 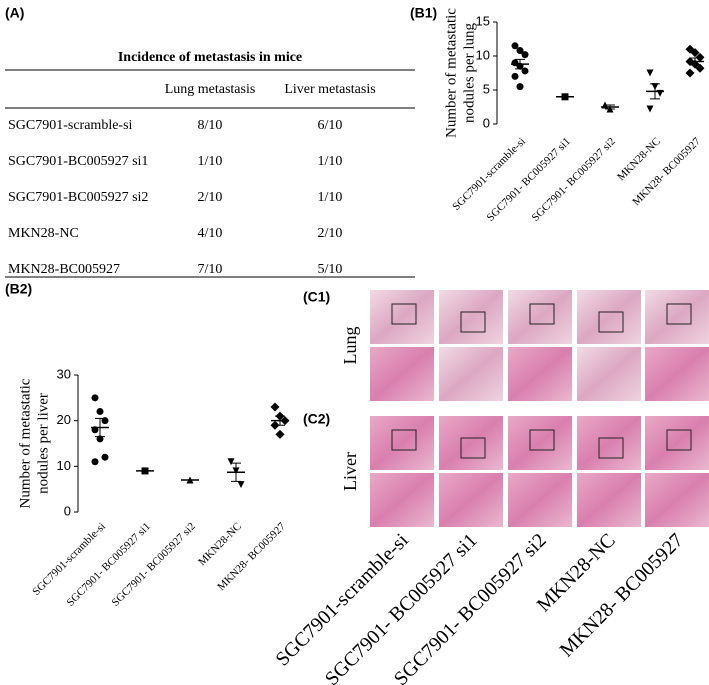 What do you see at coordinates (622, 595) in the screenshot?
I see `column-label: MKN28- BC005927` at bounding box center [622, 595].